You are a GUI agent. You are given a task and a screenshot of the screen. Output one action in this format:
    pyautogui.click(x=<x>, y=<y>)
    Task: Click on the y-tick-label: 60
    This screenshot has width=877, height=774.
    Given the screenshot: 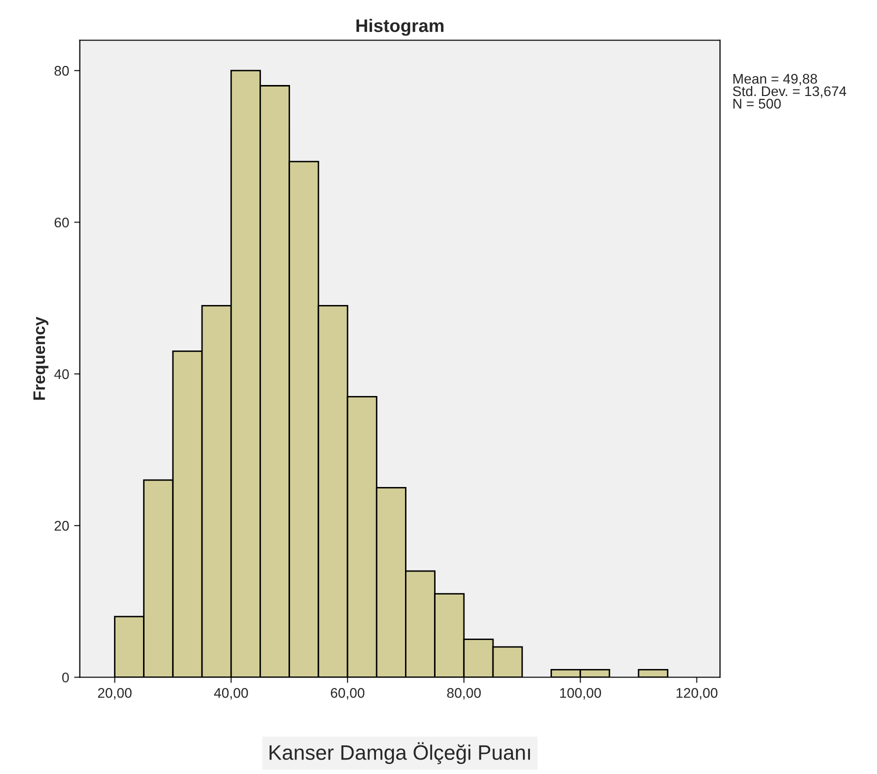 What is the action you would take?
    pyautogui.click(x=61, y=223)
    